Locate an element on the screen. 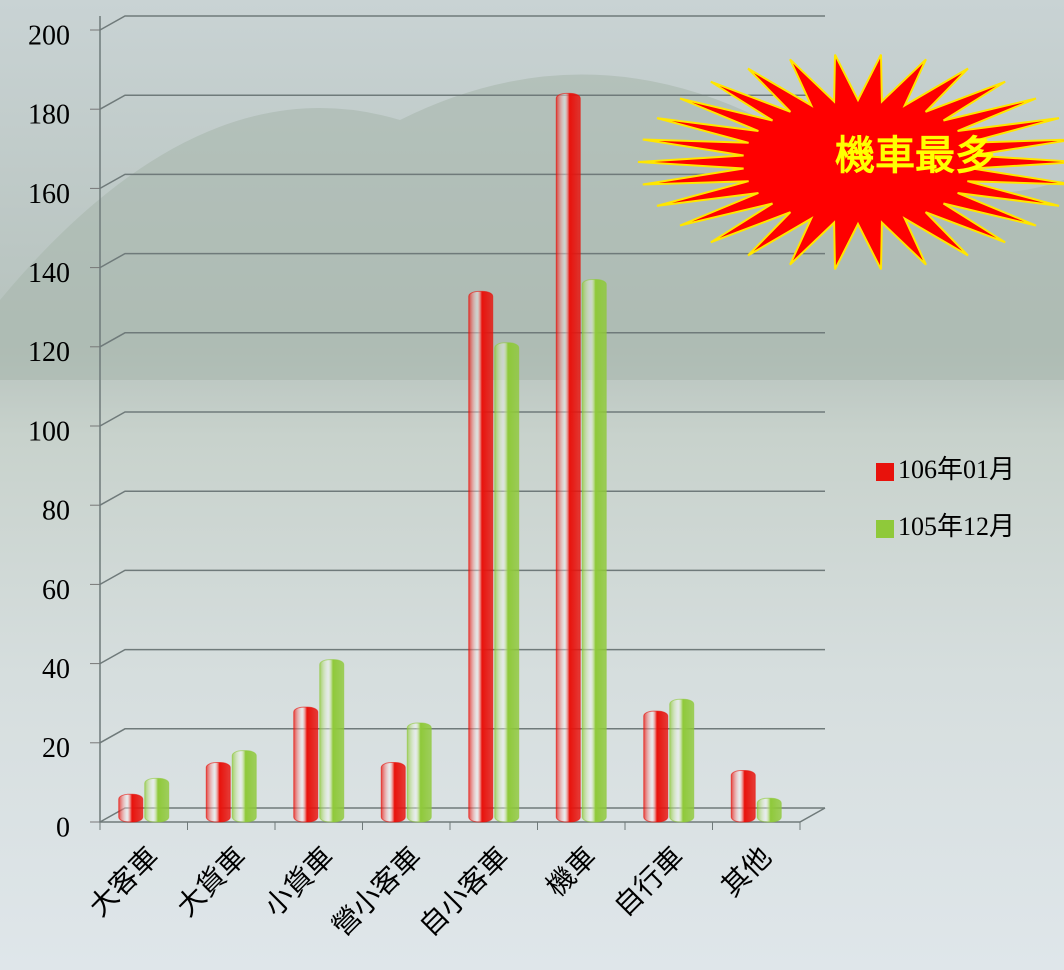  y-tick-label: 180 is located at coordinates (49, 115).